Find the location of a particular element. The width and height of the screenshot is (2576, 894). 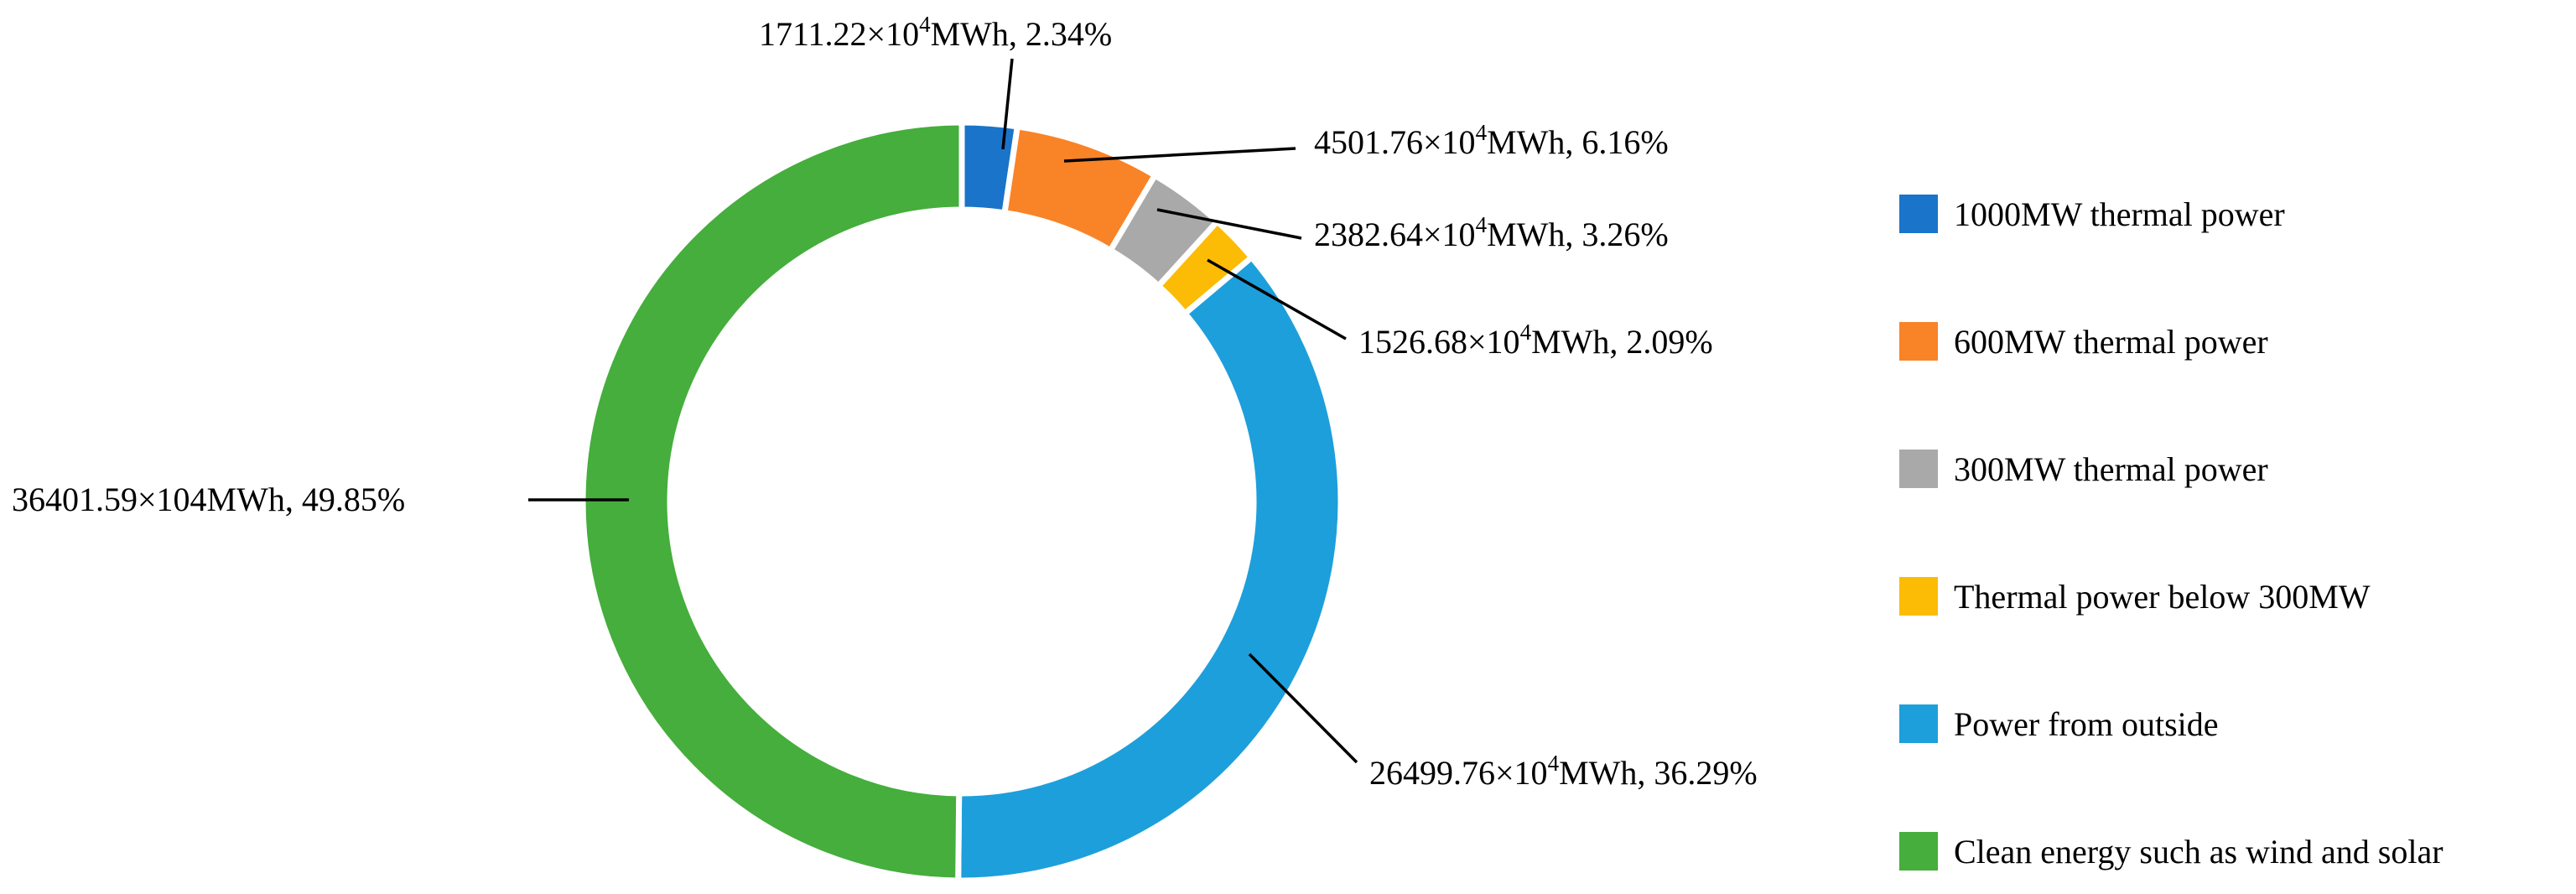

legend-label-6: Clean energy such as wind and solar is located at coordinates (2199, 852).